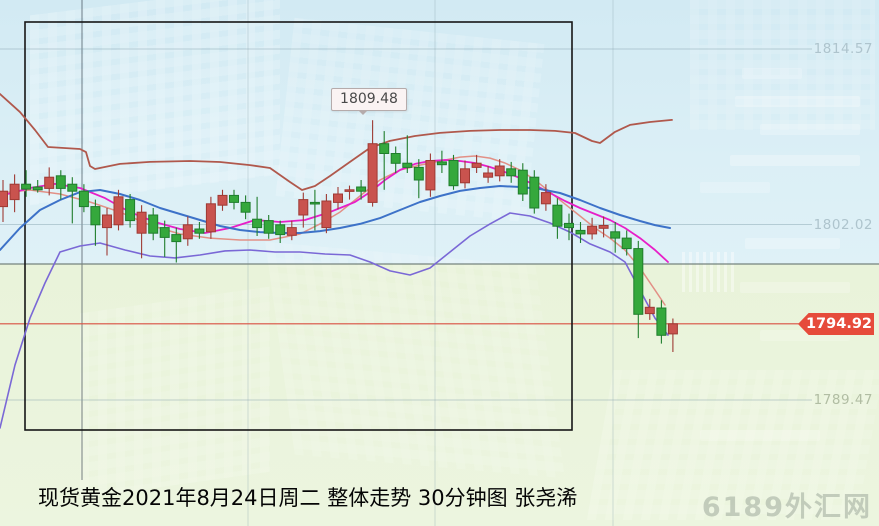  What do you see at coordinates (836, 324) in the screenshot?
I see `last-price-tag: 1794.92` at bounding box center [836, 324].